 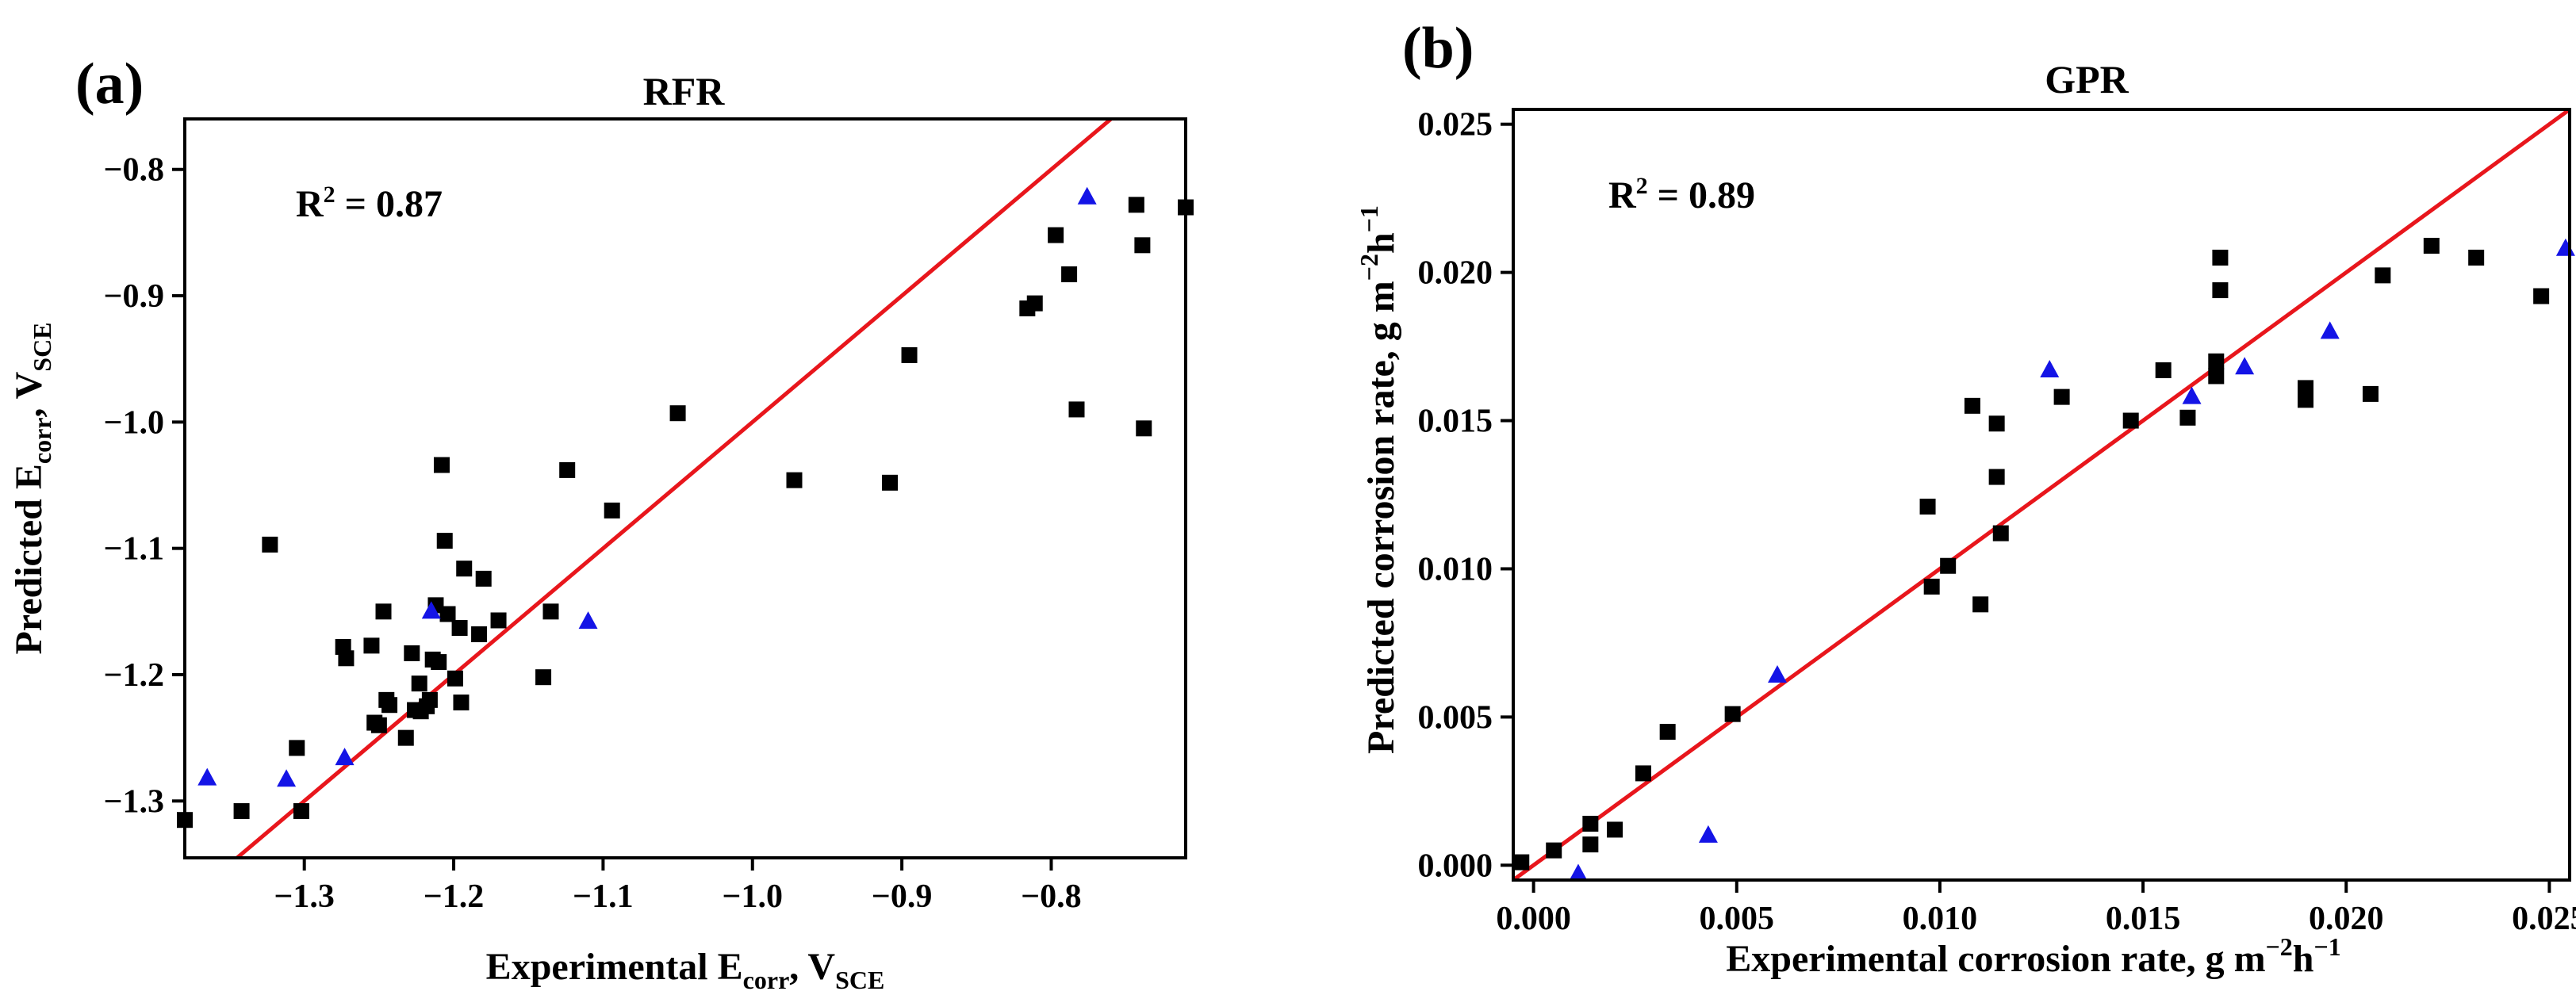 I want to click on panel-b-y-tick-label: 0.005, so click(x=1455, y=717).